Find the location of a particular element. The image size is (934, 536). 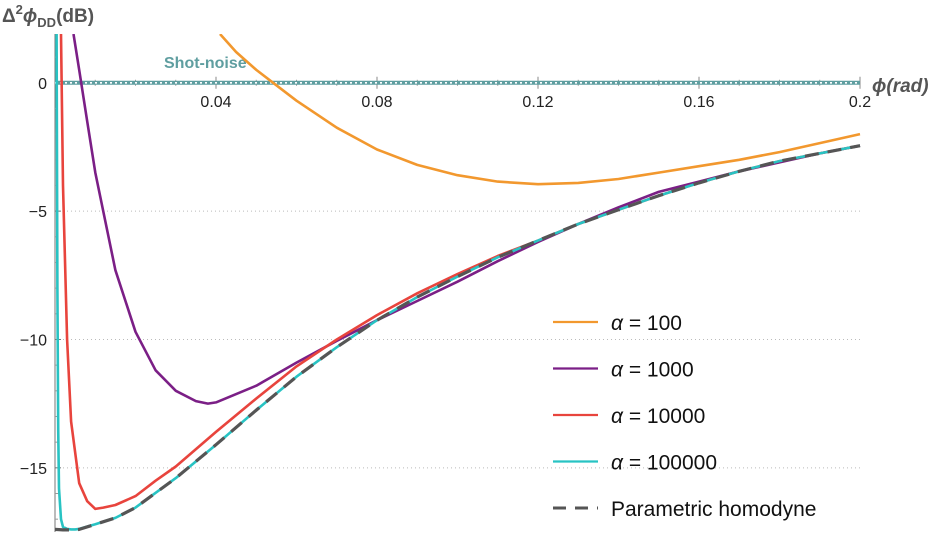

y-tick-label: −5 is located at coordinates (38, 212).